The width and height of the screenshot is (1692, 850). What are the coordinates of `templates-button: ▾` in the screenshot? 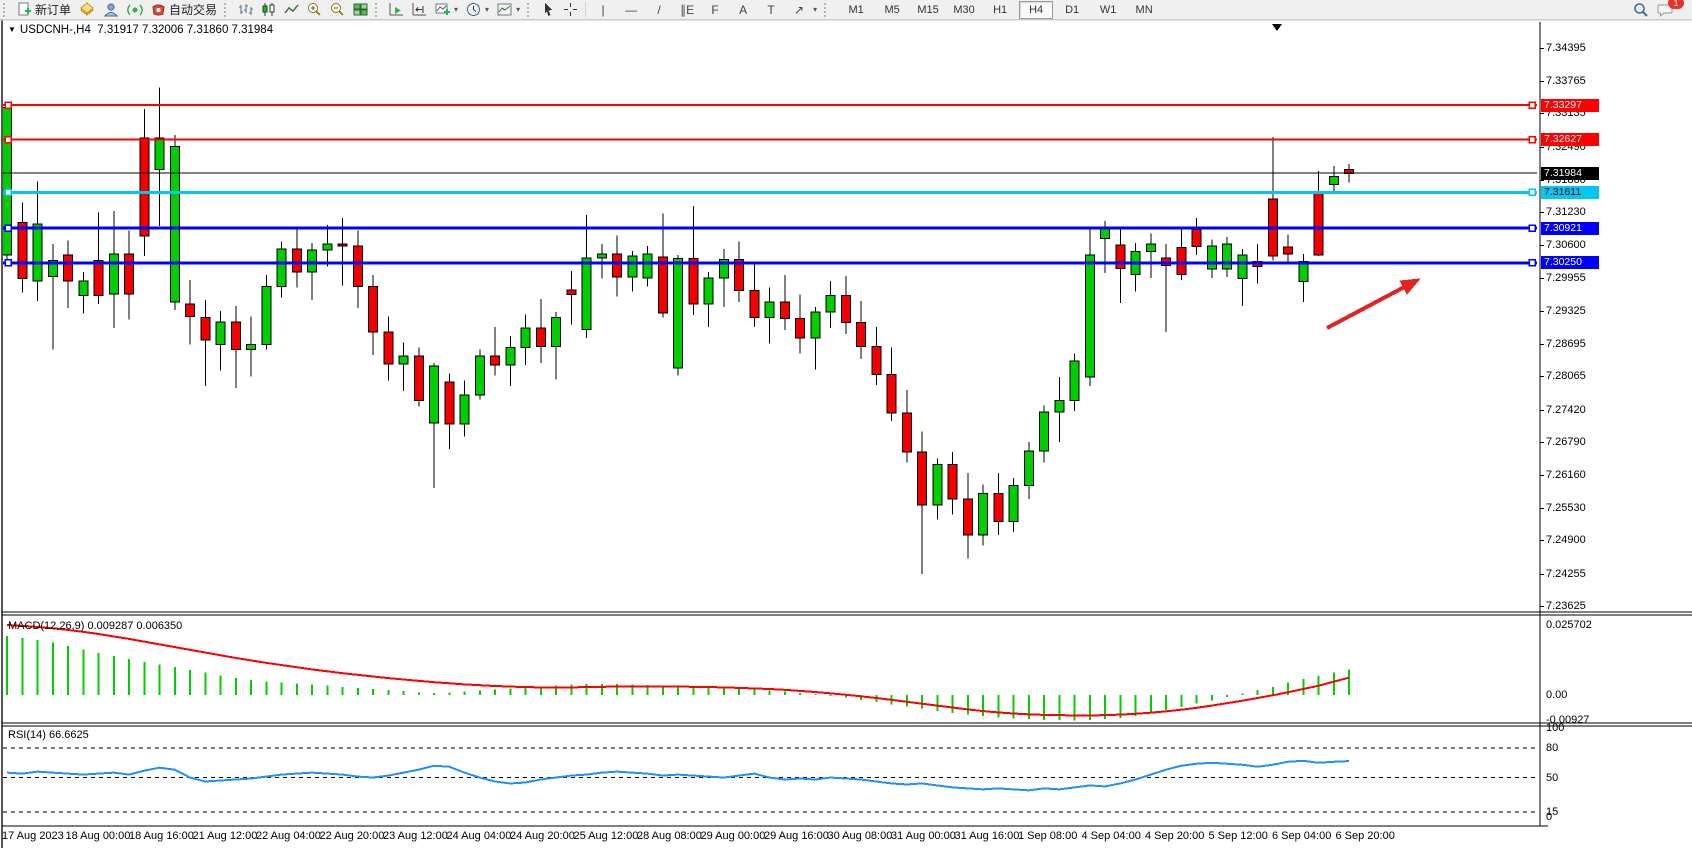 It's located at (508, 9).